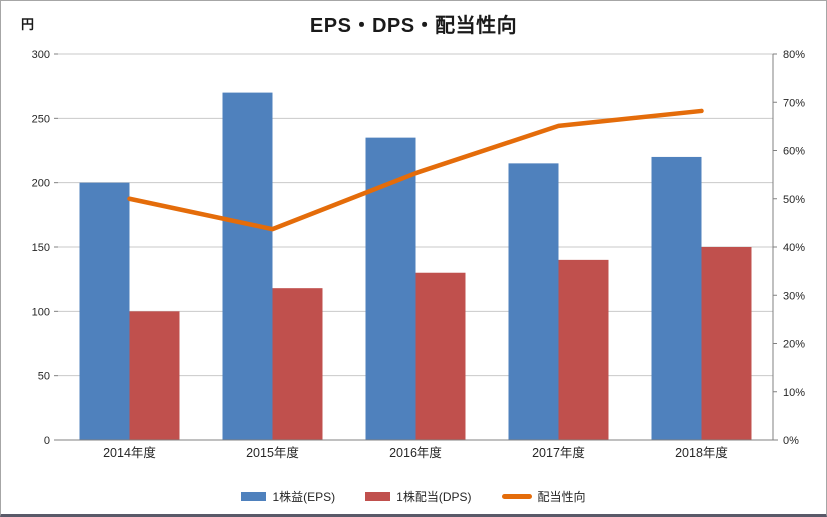 The image size is (827, 517). Describe the element at coordinates (791, 441) in the screenshot. I see `right-axis-tick-label: 0%` at that location.